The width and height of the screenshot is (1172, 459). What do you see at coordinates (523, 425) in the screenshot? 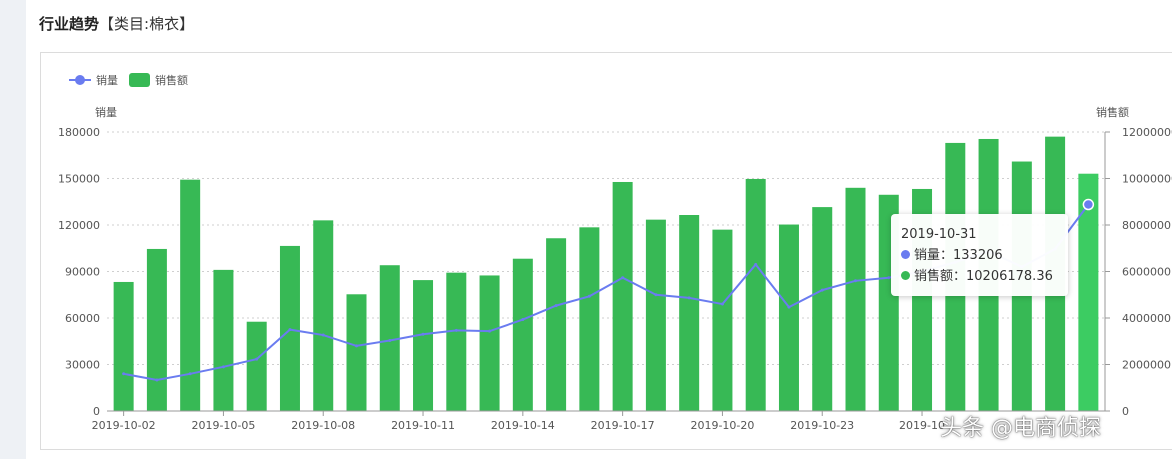
I see `x-tick-label: 2019-10-14` at bounding box center [523, 425].